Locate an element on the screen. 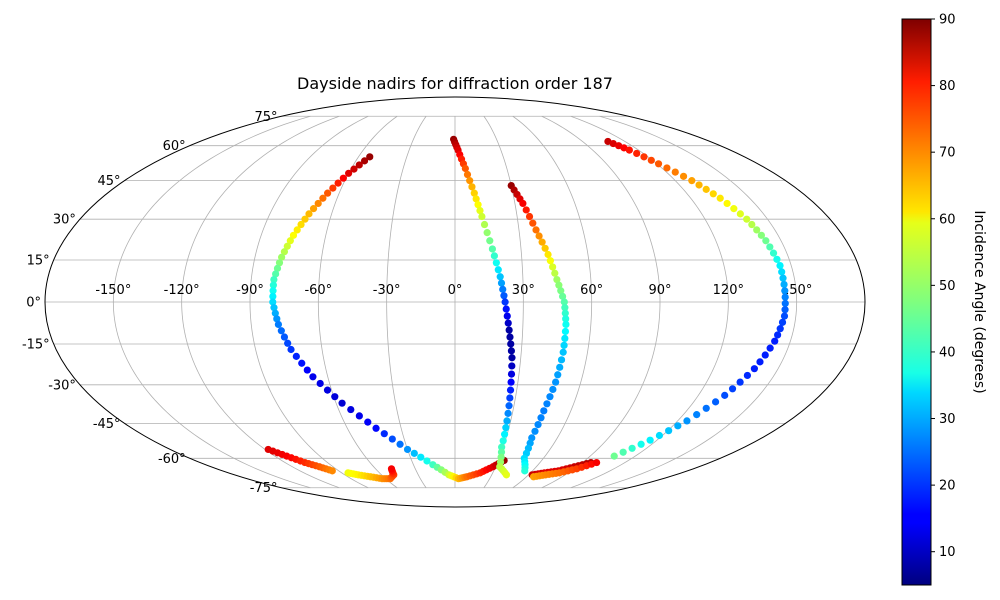  lat-tick-label: 0° is located at coordinates (33, 303).